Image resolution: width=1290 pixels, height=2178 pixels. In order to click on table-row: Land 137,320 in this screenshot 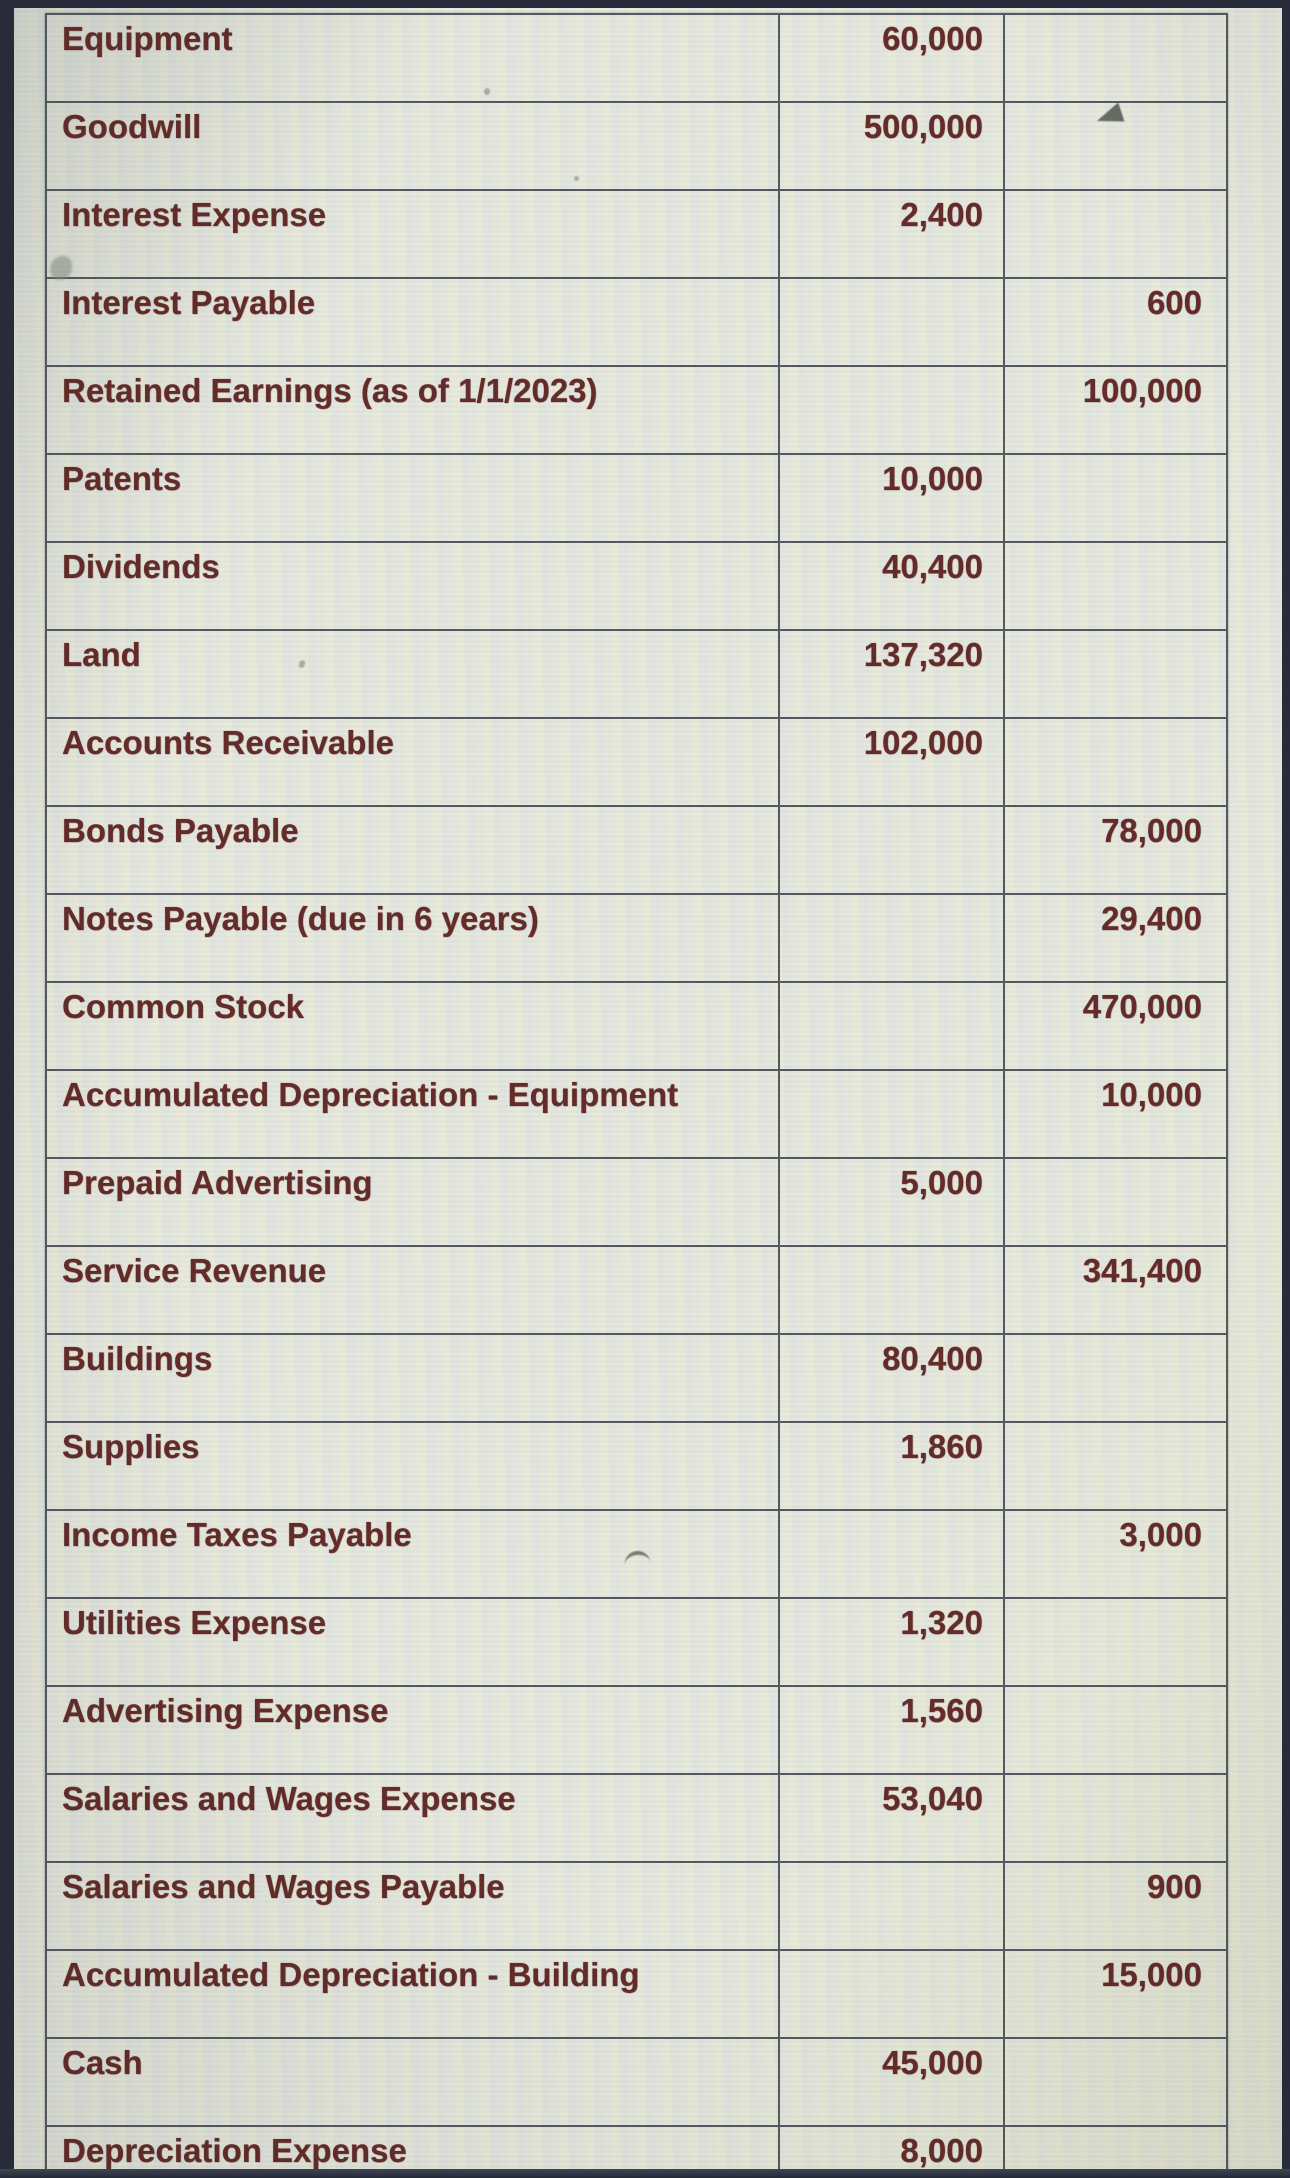, I will do `click(636, 675)`.